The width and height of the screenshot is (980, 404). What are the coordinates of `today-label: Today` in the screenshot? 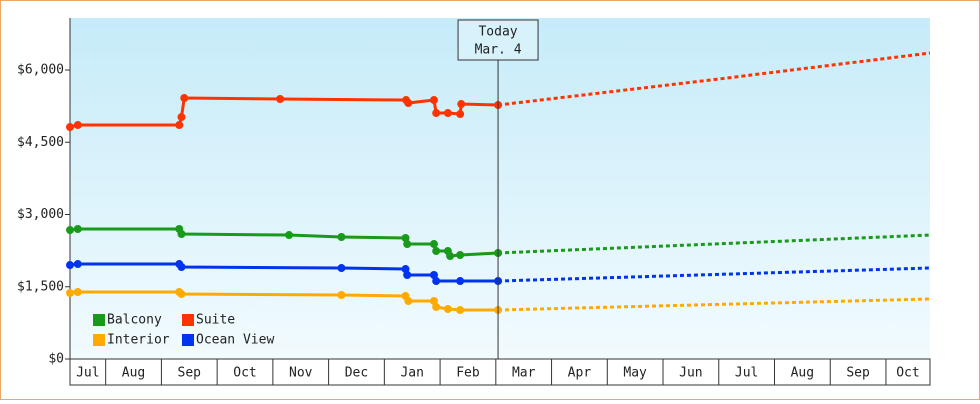 It's located at (497, 32).